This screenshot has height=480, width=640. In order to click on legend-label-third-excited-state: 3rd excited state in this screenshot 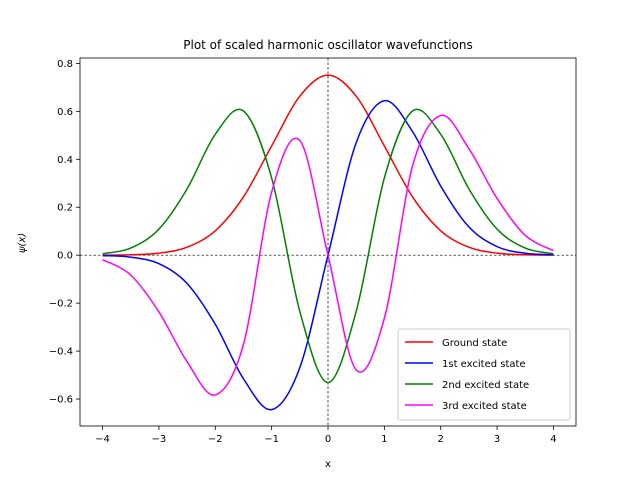, I will do `click(484, 406)`.